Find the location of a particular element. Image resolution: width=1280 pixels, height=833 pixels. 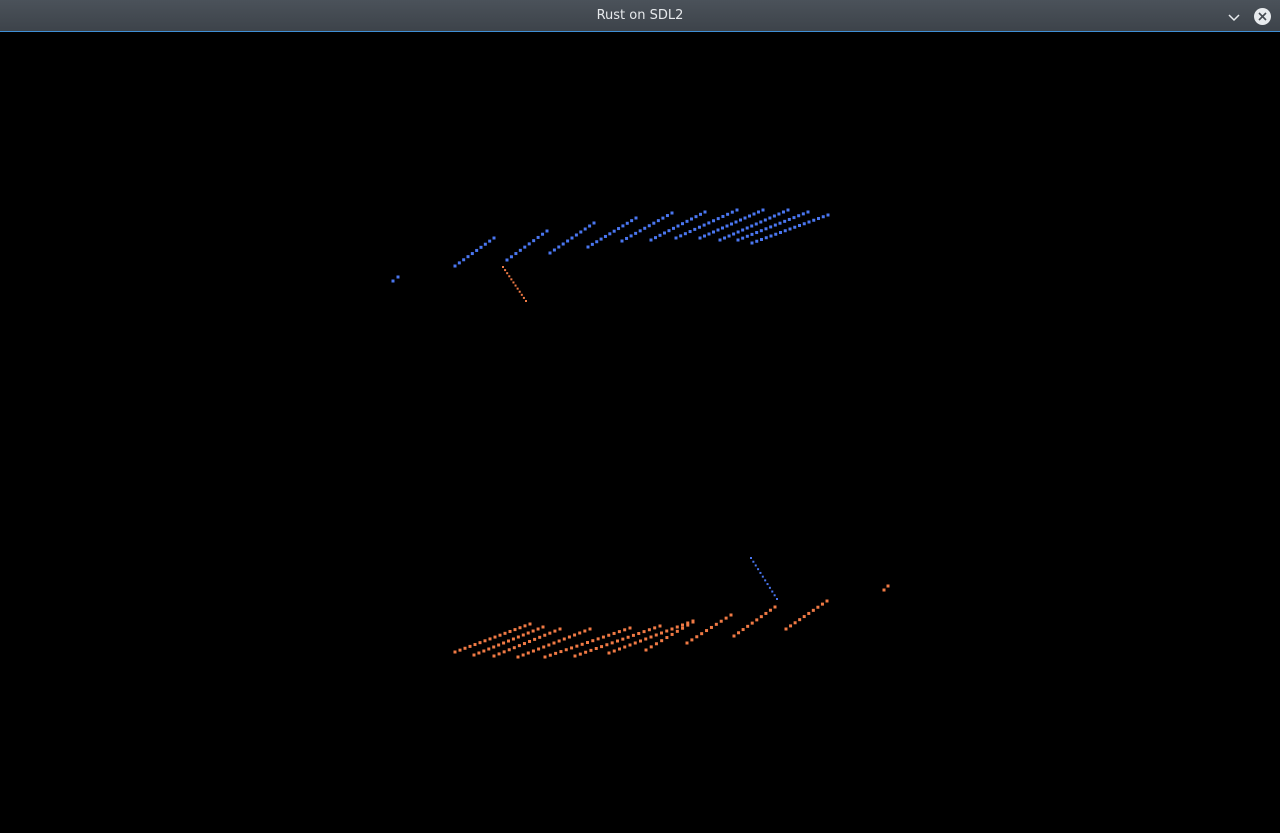

window-title: Rust on SDL2 is located at coordinates (640, 15).